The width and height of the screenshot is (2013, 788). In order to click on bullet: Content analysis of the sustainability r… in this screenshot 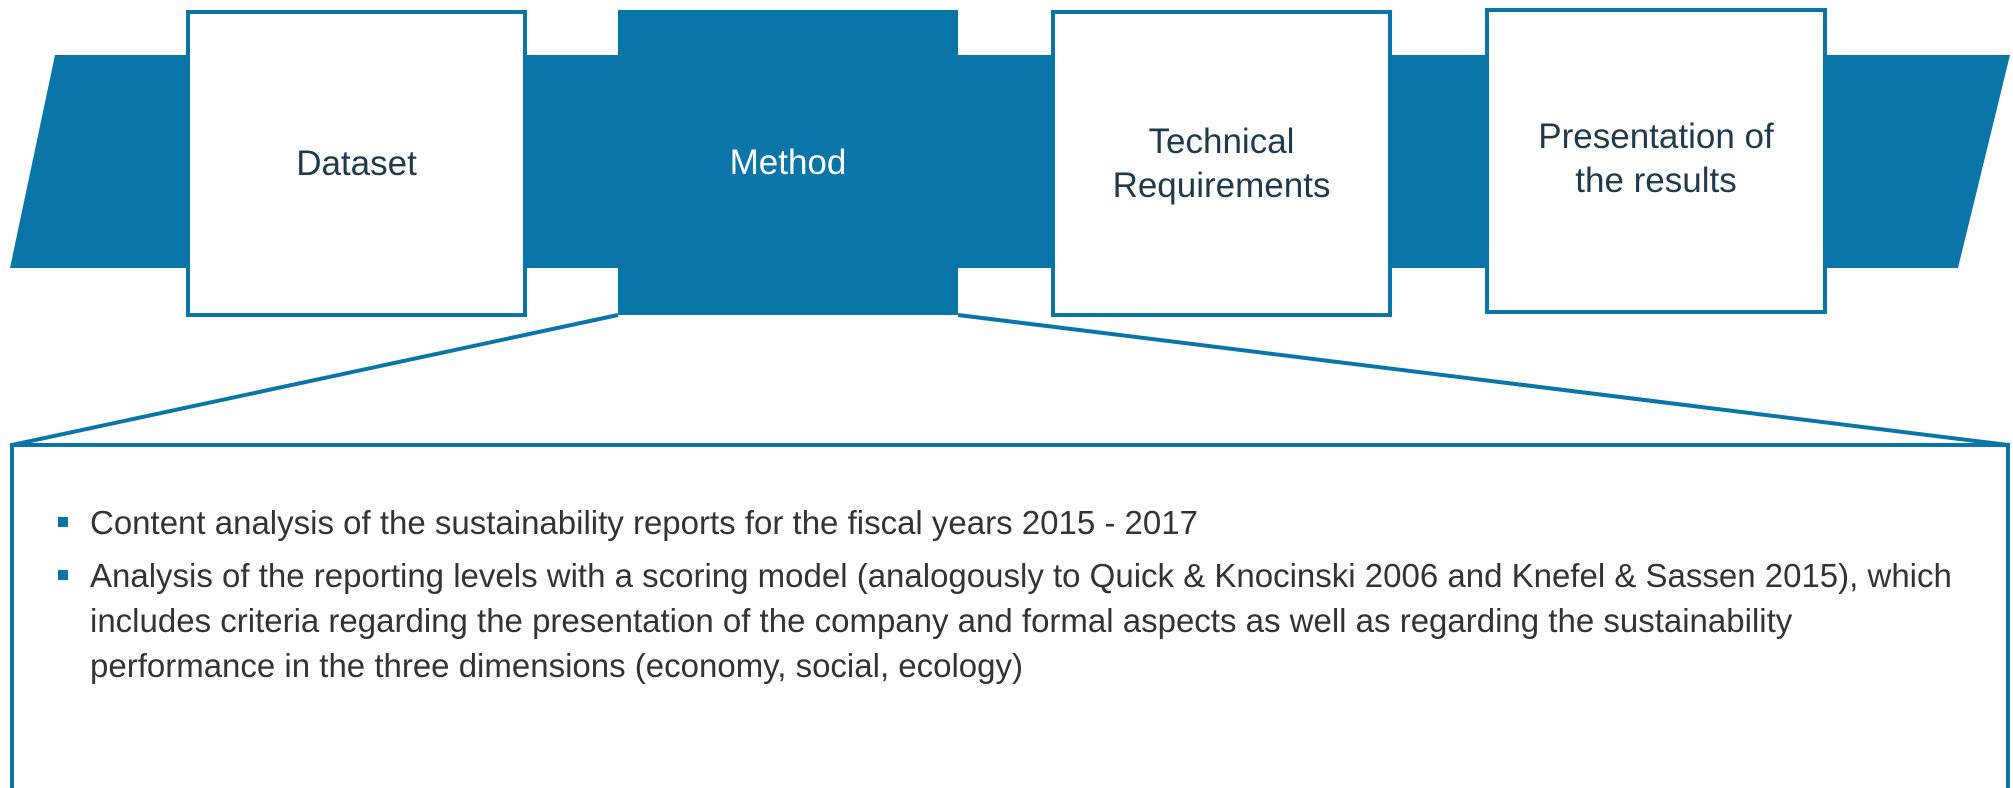, I will do `click(1005, 522)`.